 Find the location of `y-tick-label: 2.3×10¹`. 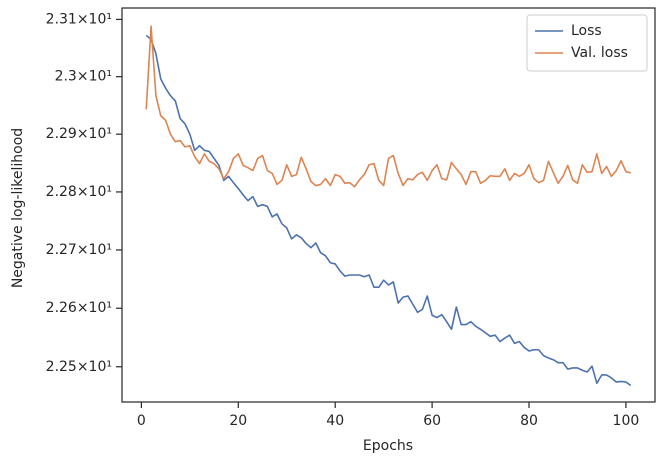

y-tick-label: 2.3×10¹ is located at coordinates (83, 77).